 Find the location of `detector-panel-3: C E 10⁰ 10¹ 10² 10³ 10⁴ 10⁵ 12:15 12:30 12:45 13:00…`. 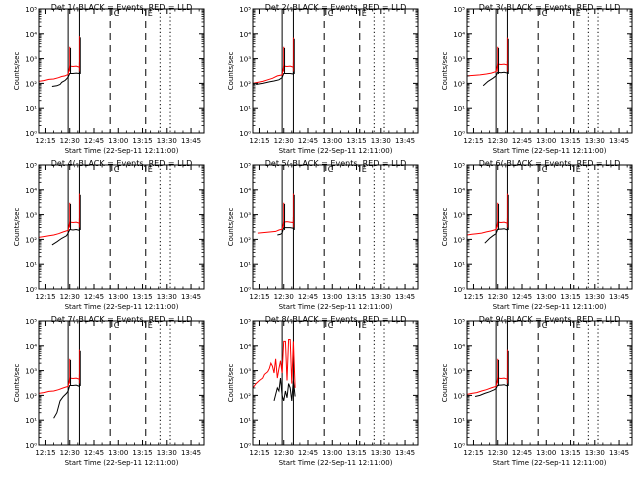

detector-panel-3: C E 10⁰ 10¹ 10² 10³ 10⁴ 10⁵ 12:15 12:30 12:45 13:00… is located at coordinates (537, 79).